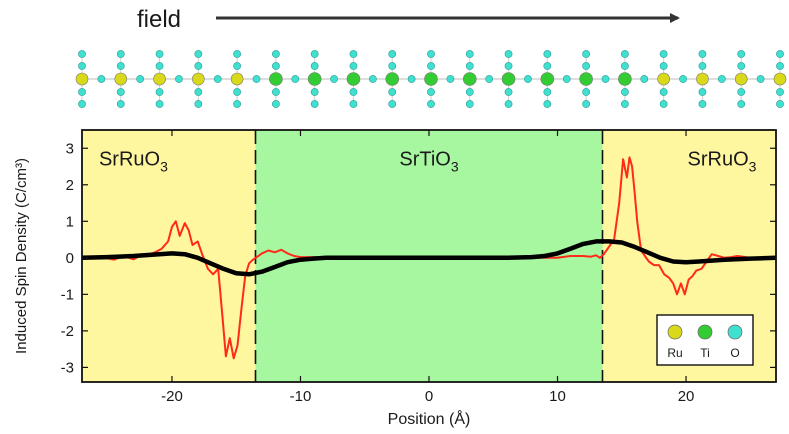  What do you see at coordinates (70, 185) in the screenshot?
I see `y-tick-label: 2` at bounding box center [70, 185].